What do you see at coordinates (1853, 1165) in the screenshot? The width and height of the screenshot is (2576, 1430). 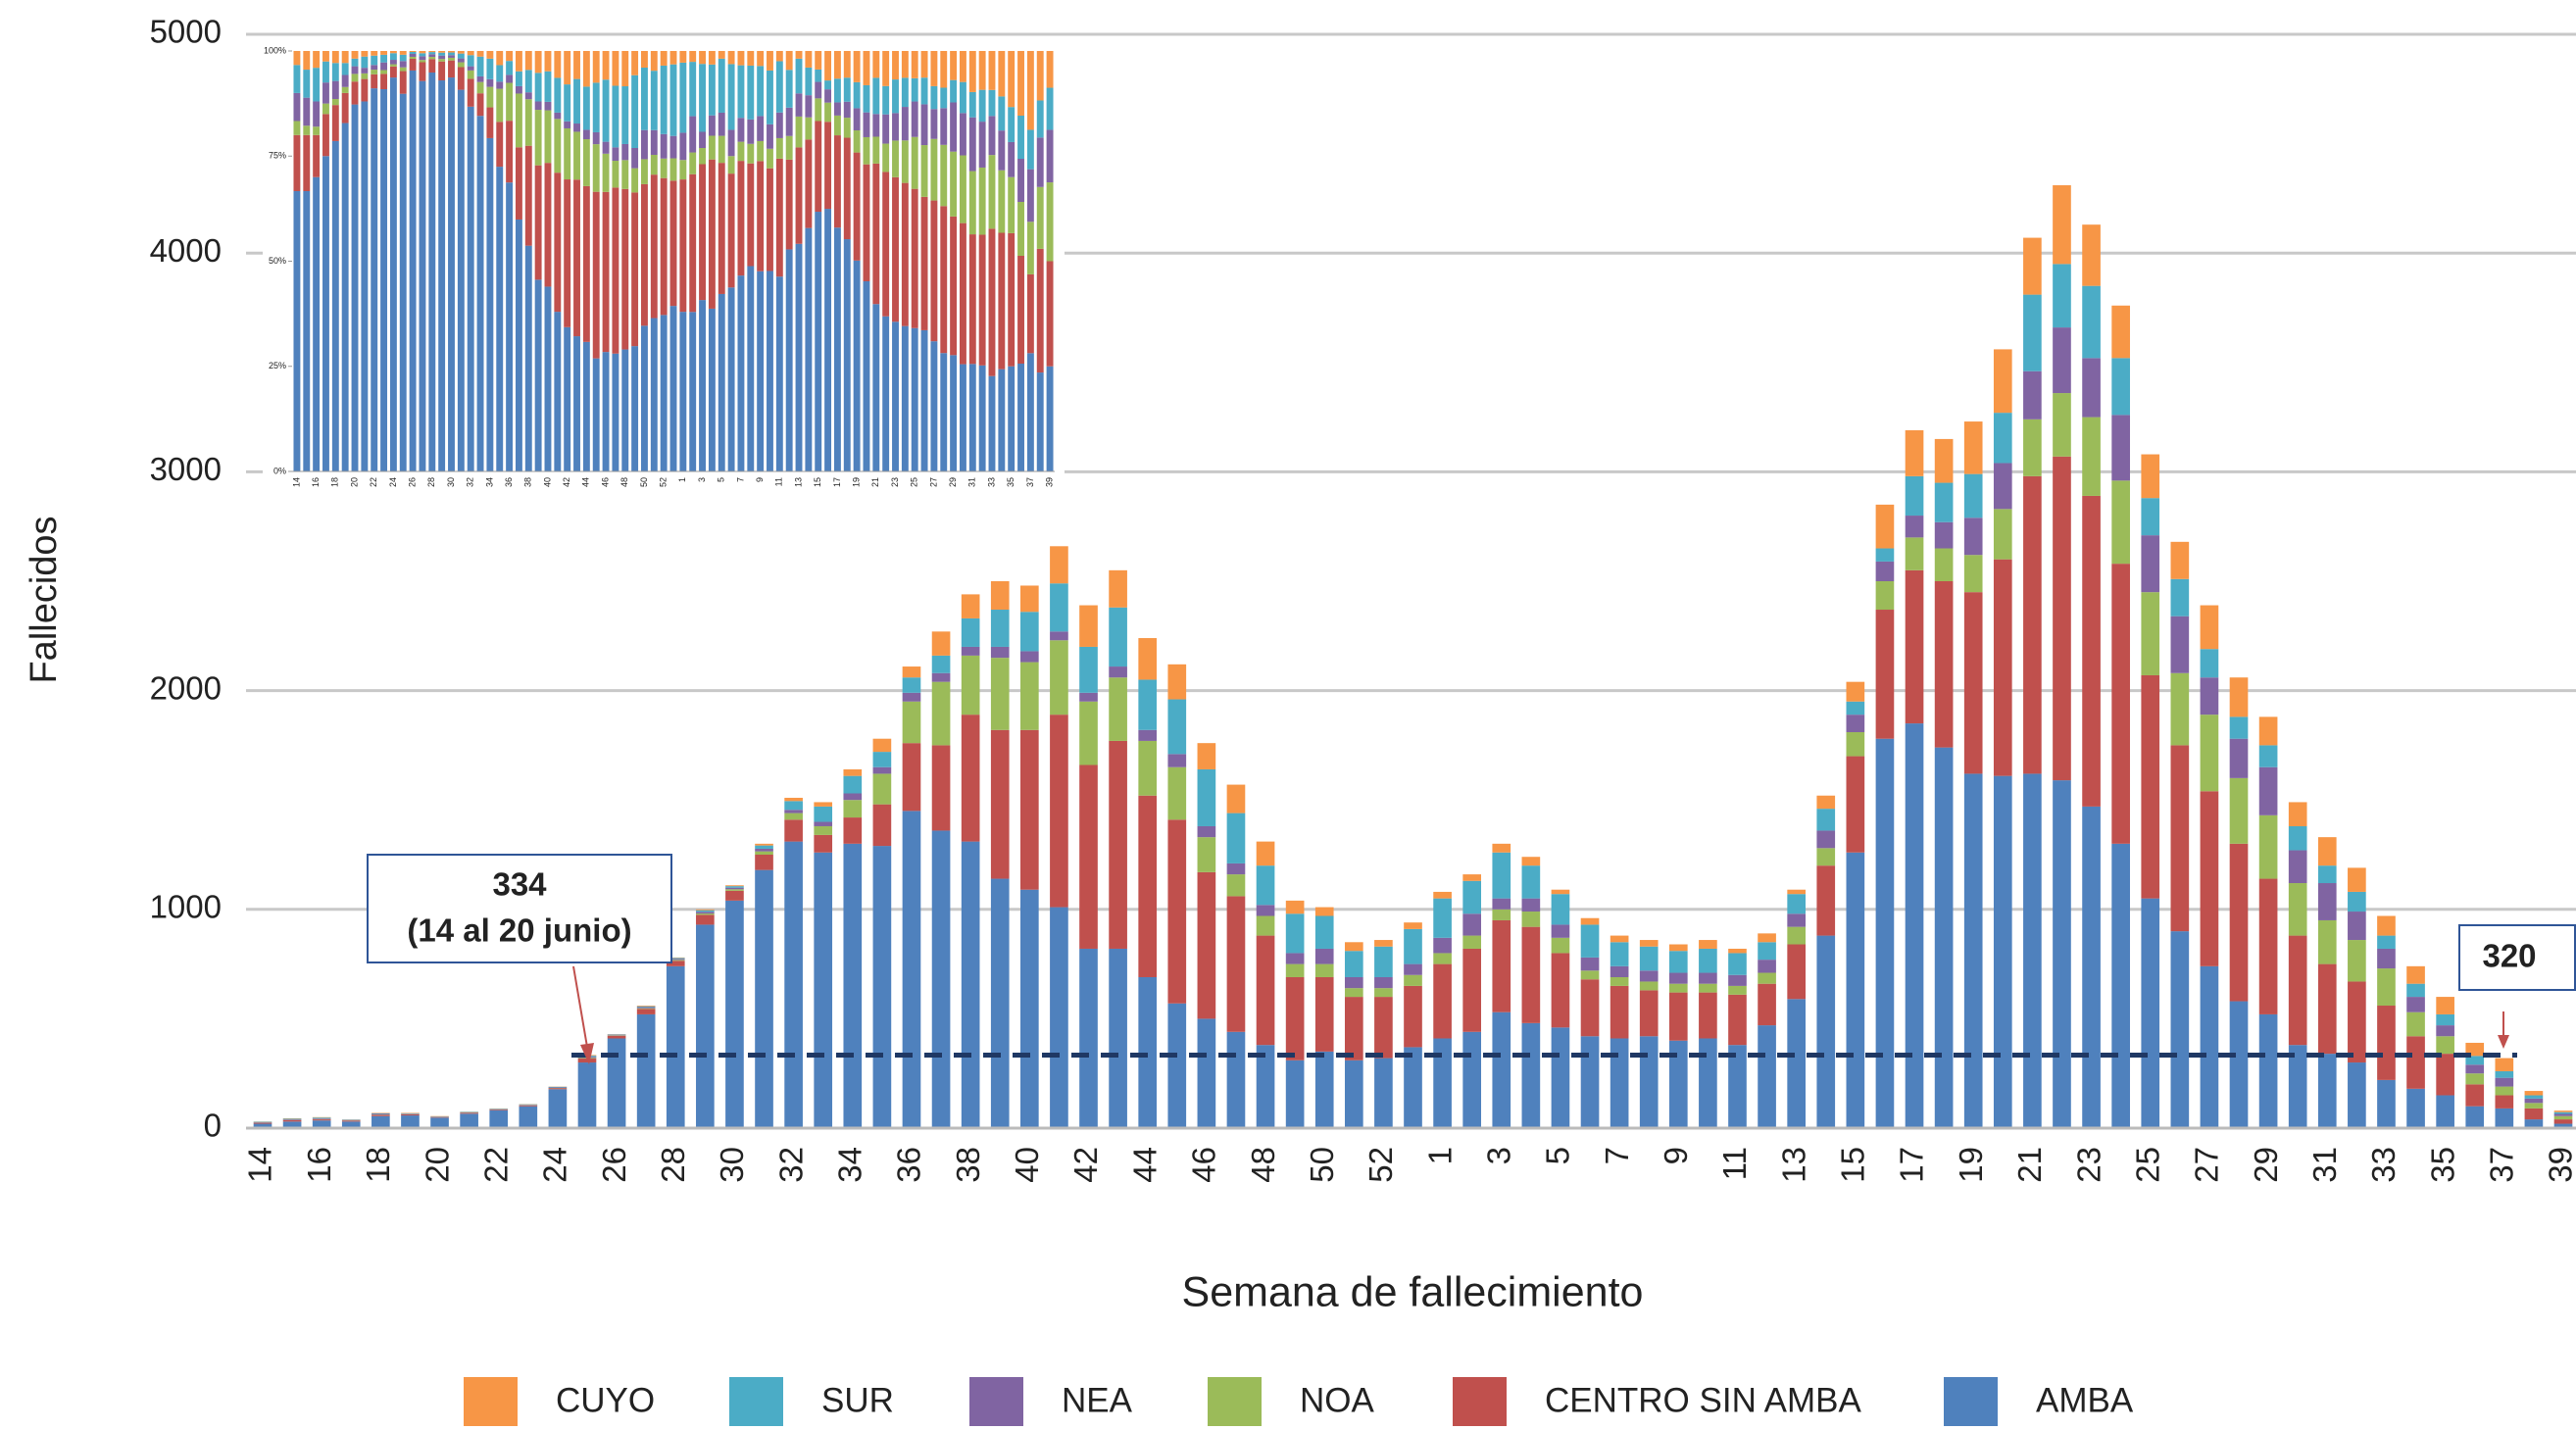 I see `x-tick-label: 15` at bounding box center [1853, 1165].